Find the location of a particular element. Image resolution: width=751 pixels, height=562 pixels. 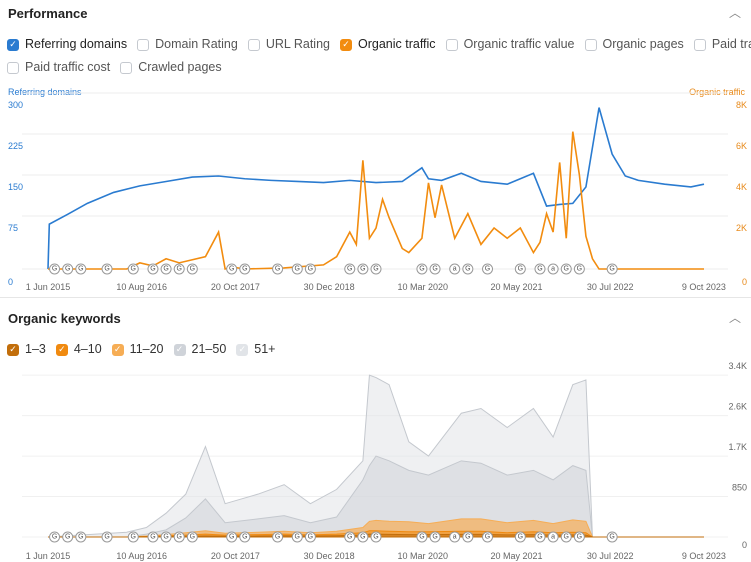

checkbox-label: 21–50 is located at coordinates (209, 349).